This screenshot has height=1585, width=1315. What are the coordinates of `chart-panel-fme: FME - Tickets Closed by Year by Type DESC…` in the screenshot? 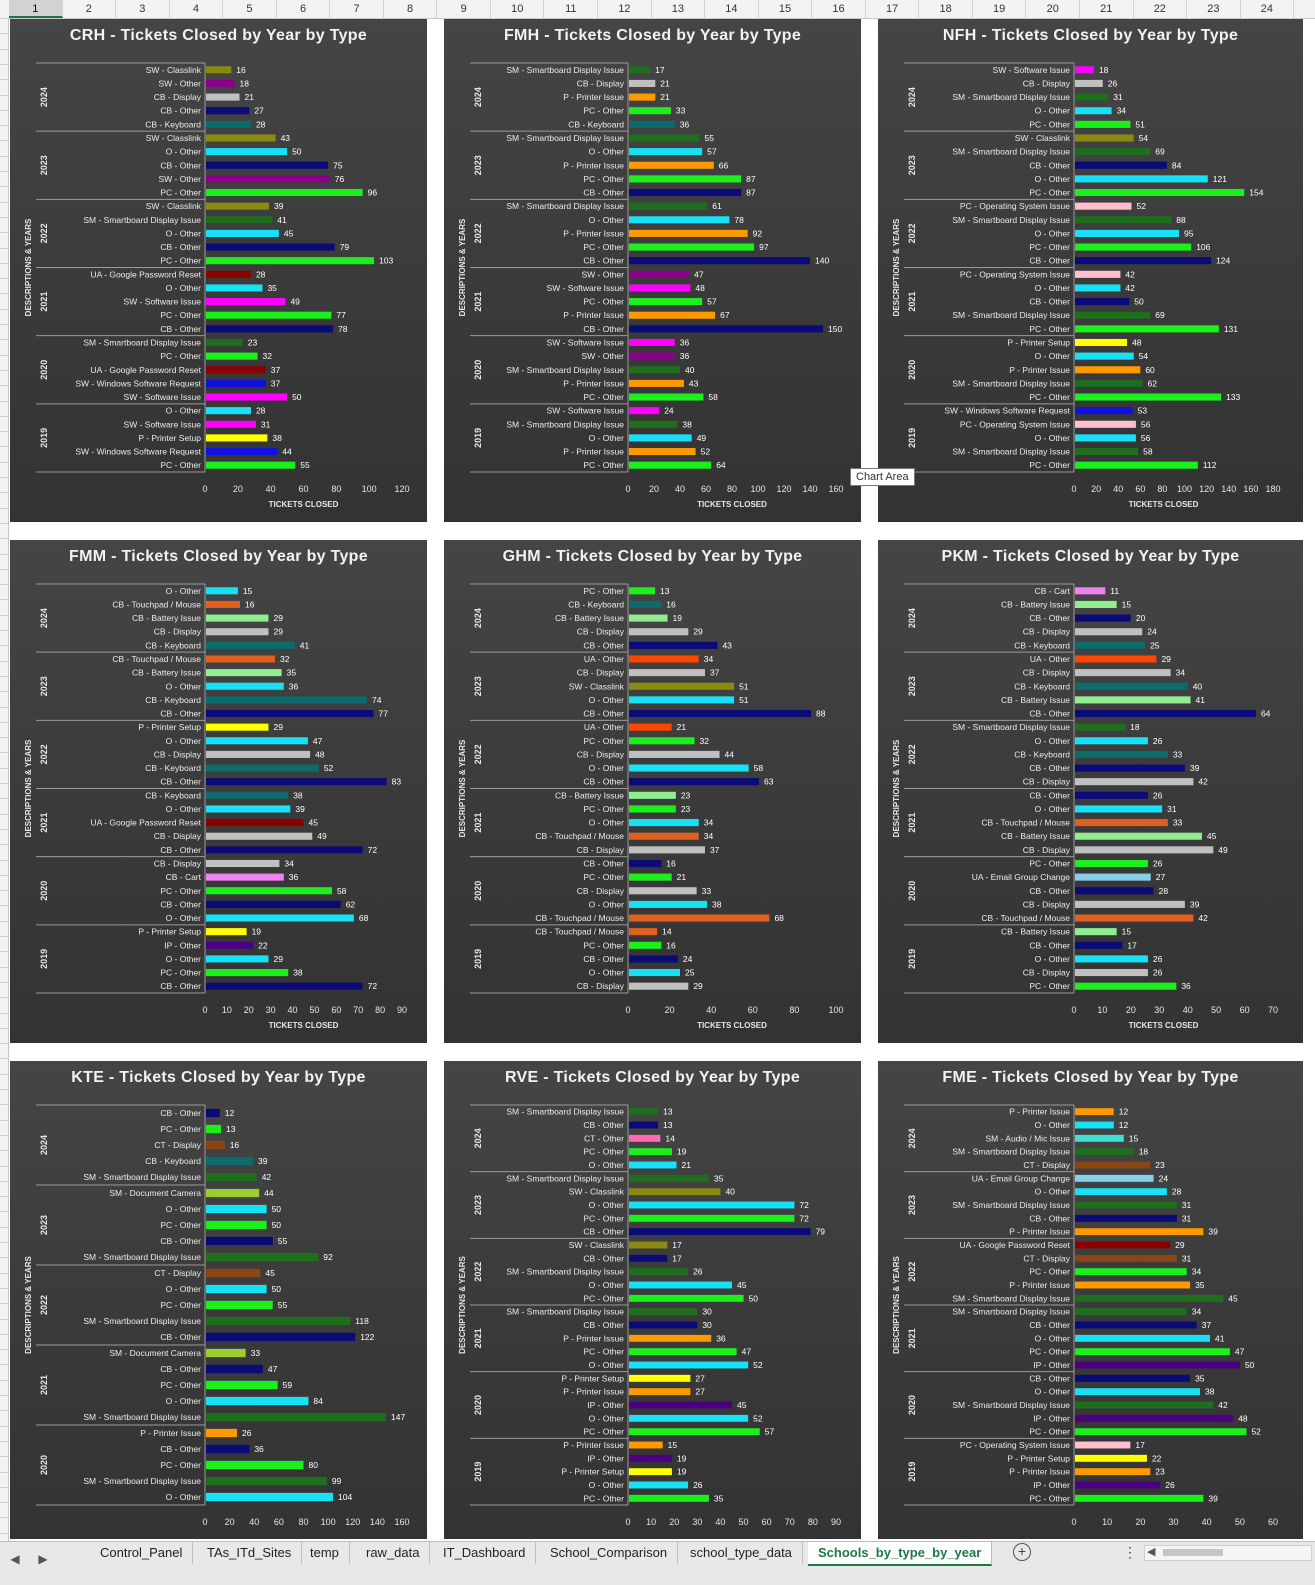 It's located at (1090, 1300).